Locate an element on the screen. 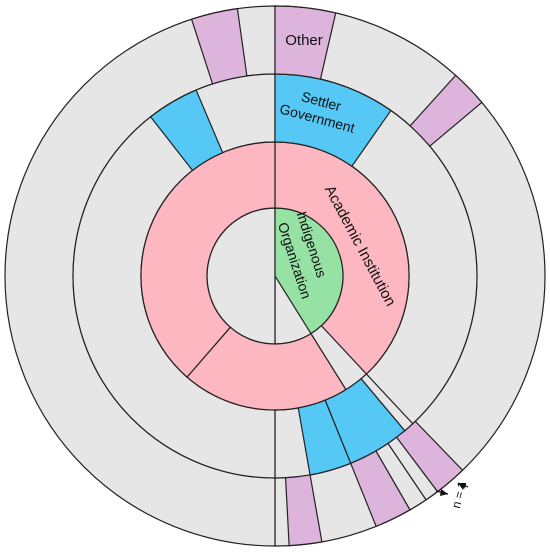  settler-government-segment-topleft is located at coordinates (186, 130).